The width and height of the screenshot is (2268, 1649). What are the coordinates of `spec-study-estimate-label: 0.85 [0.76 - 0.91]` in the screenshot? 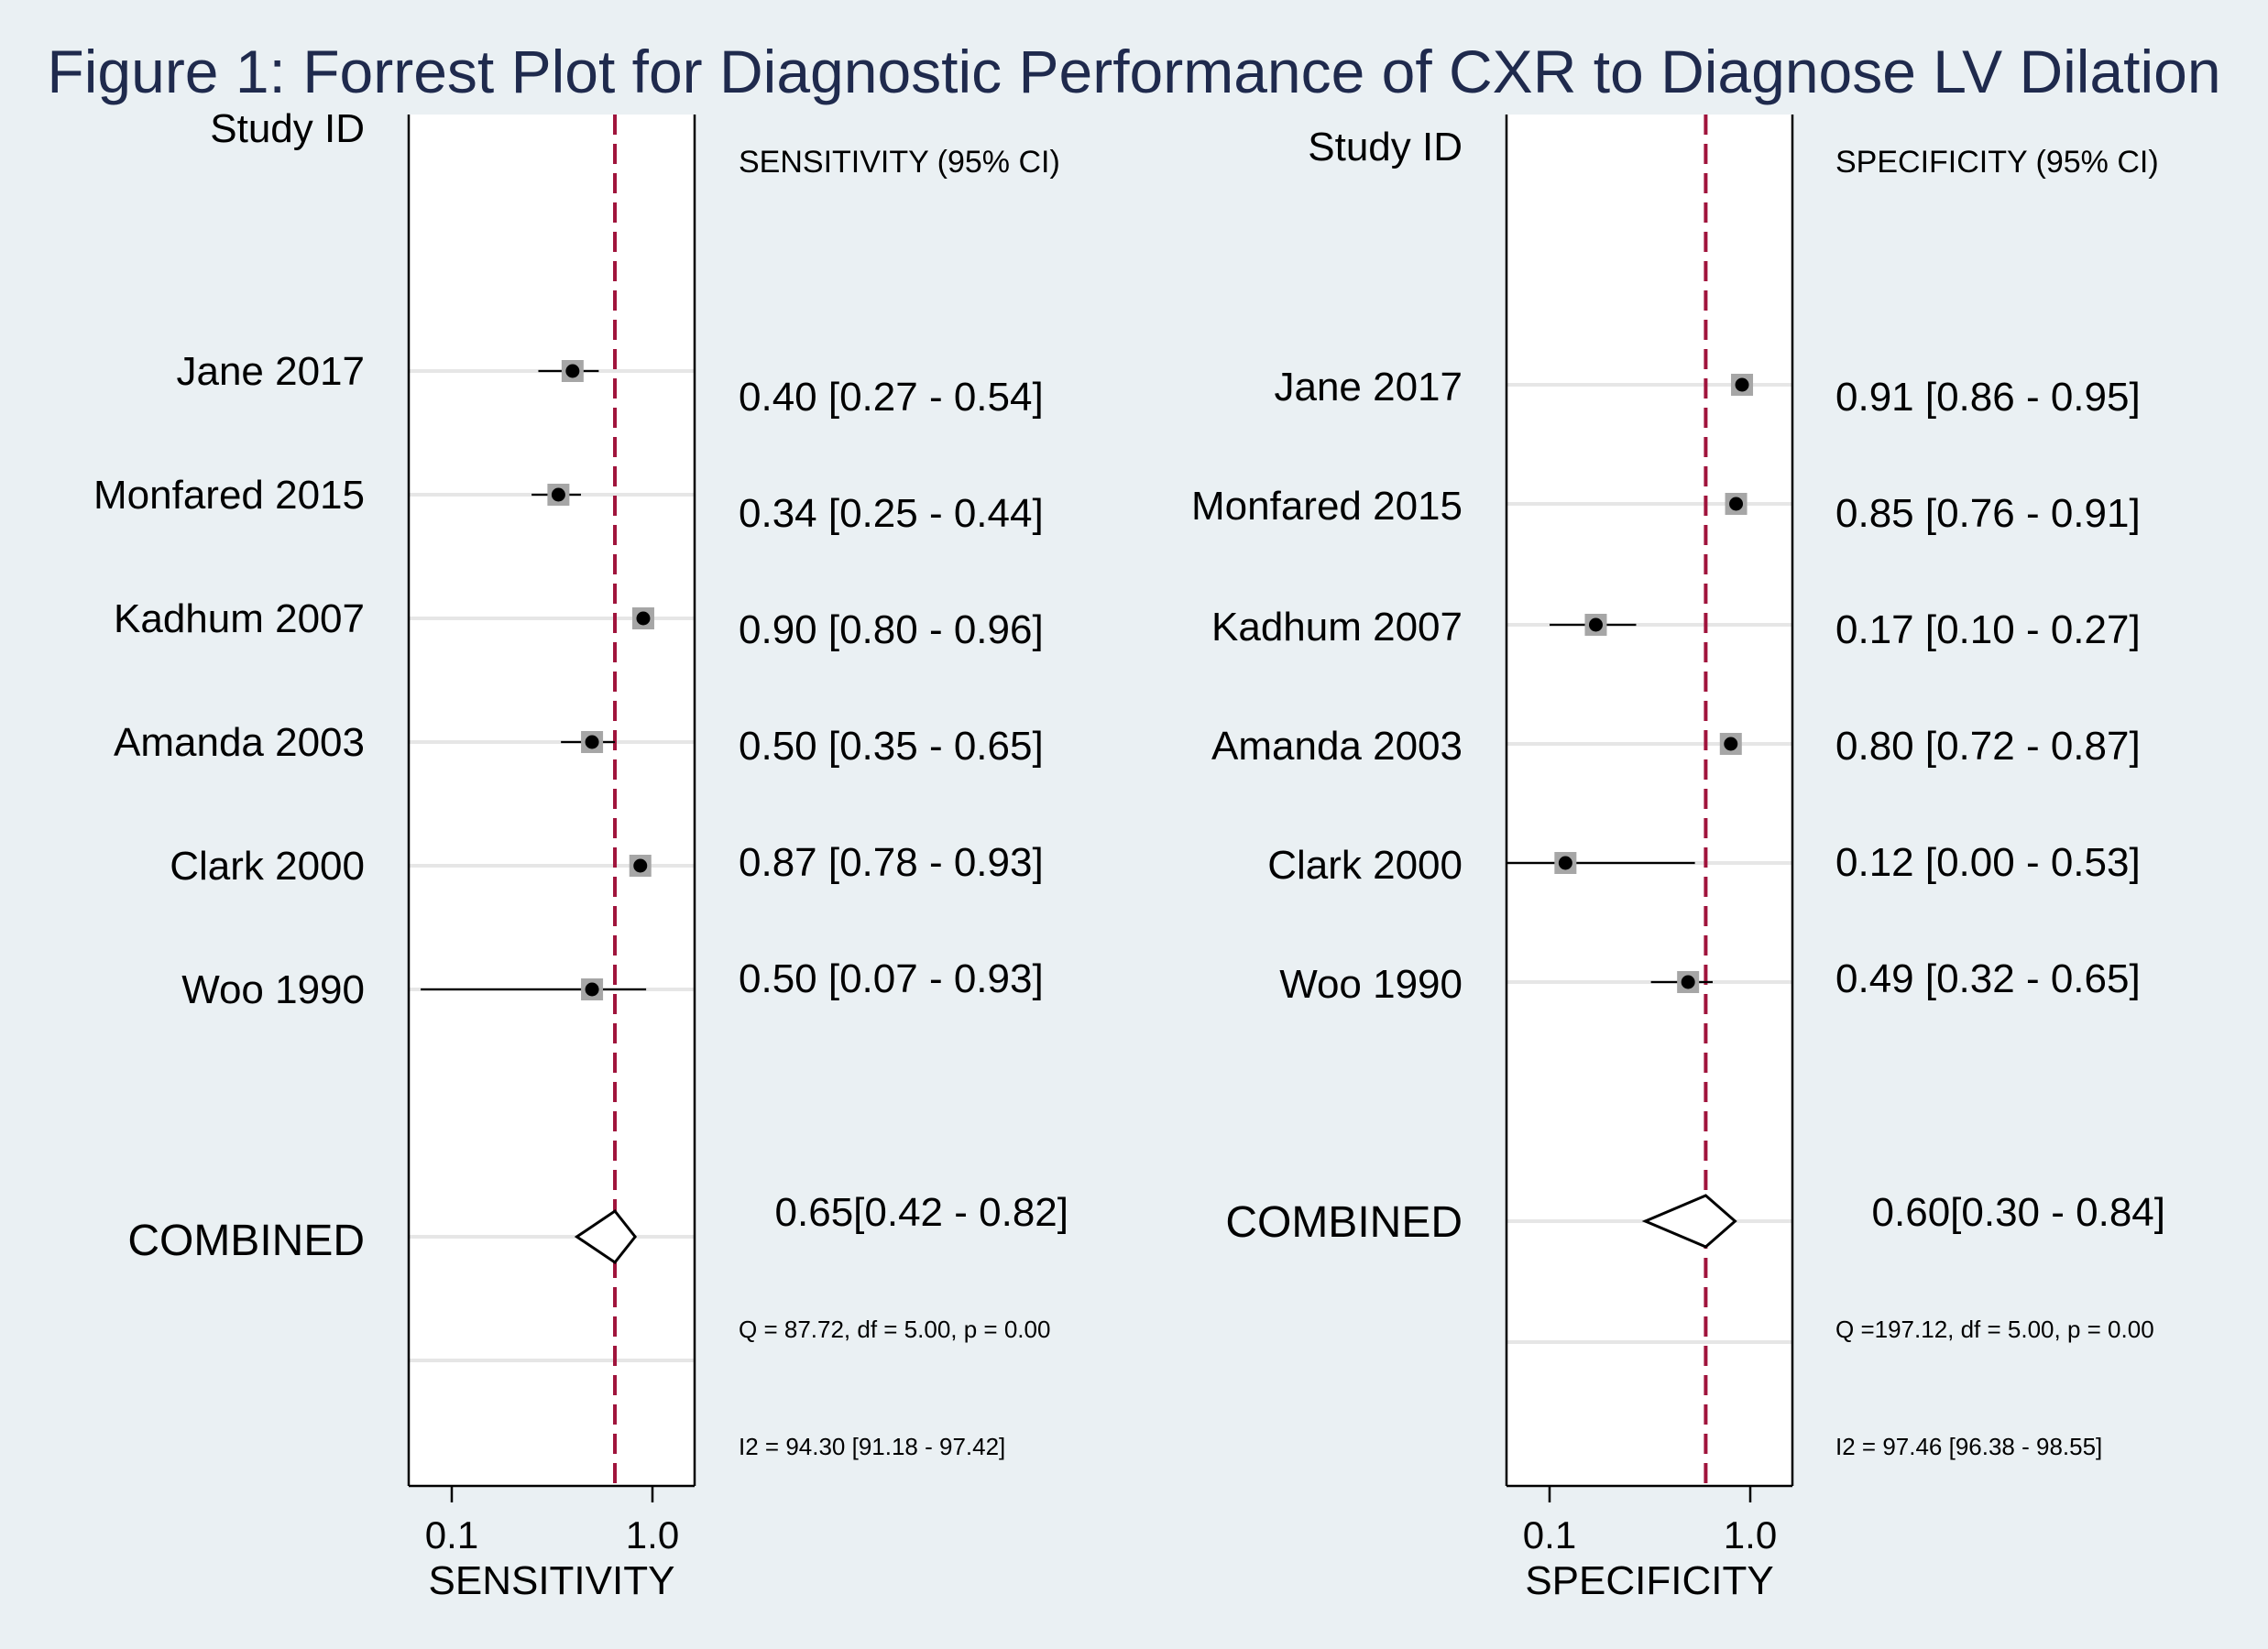 It's located at (1988, 513).